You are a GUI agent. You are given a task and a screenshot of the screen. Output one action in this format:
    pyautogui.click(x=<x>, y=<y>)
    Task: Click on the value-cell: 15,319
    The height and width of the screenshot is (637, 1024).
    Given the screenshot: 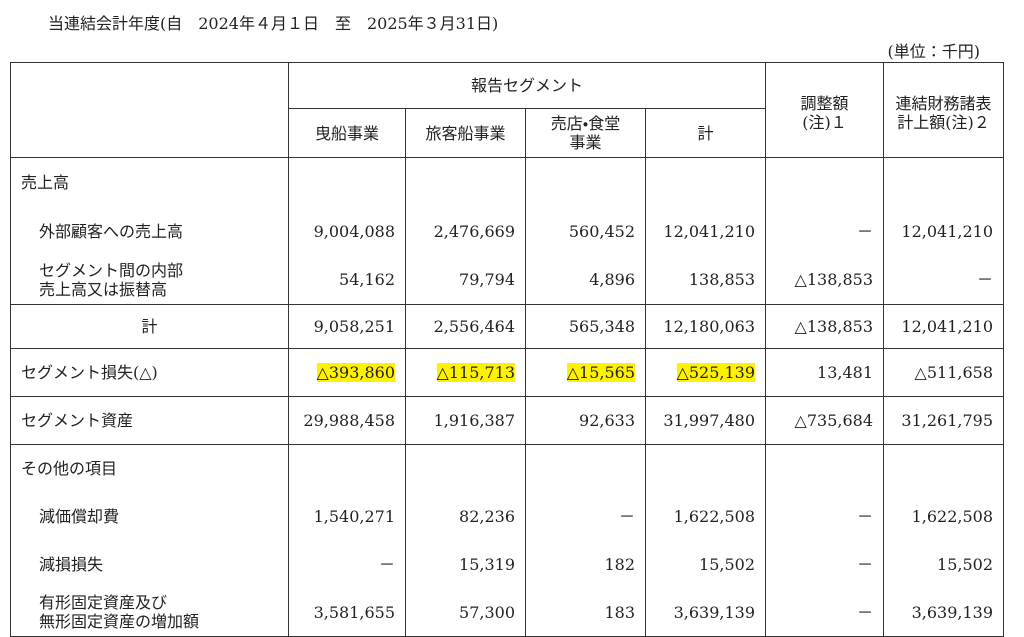 What is the action you would take?
    pyautogui.click(x=465, y=564)
    